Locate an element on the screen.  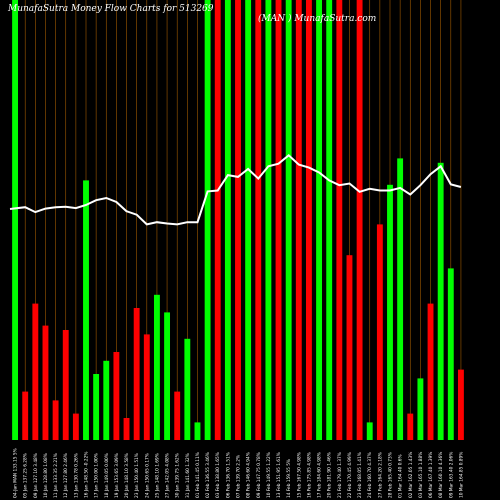
x-axis-label: 15 Feb 167.50 4.98% is located at coordinates (299, 475).